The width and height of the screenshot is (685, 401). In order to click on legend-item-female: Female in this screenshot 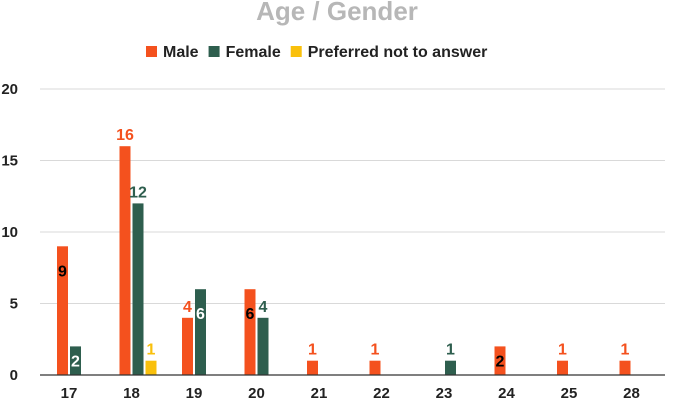, I will do `click(244, 52)`.